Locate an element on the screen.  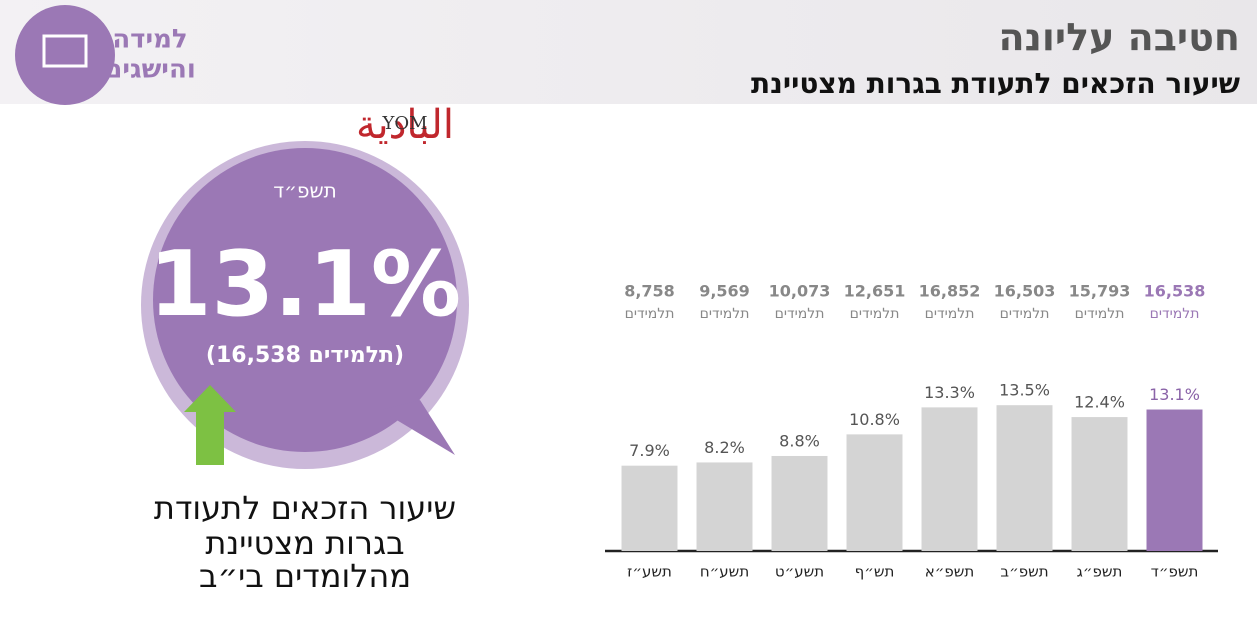
subtitle: שיעור הזכאים לתעודת בגרות מצטיינת is located at coordinates (995, 83).